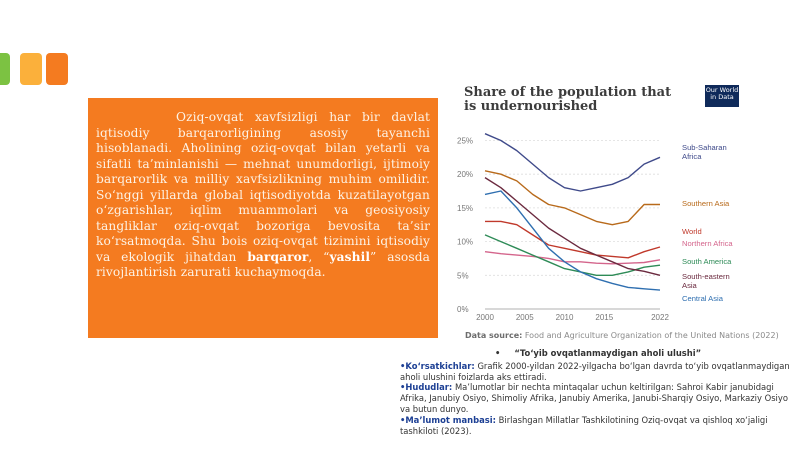 The image size is (800, 450). What do you see at coordinates (704, 147) in the screenshot?
I see `series-label: Sub-Saharan` at bounding box center [704, 147].